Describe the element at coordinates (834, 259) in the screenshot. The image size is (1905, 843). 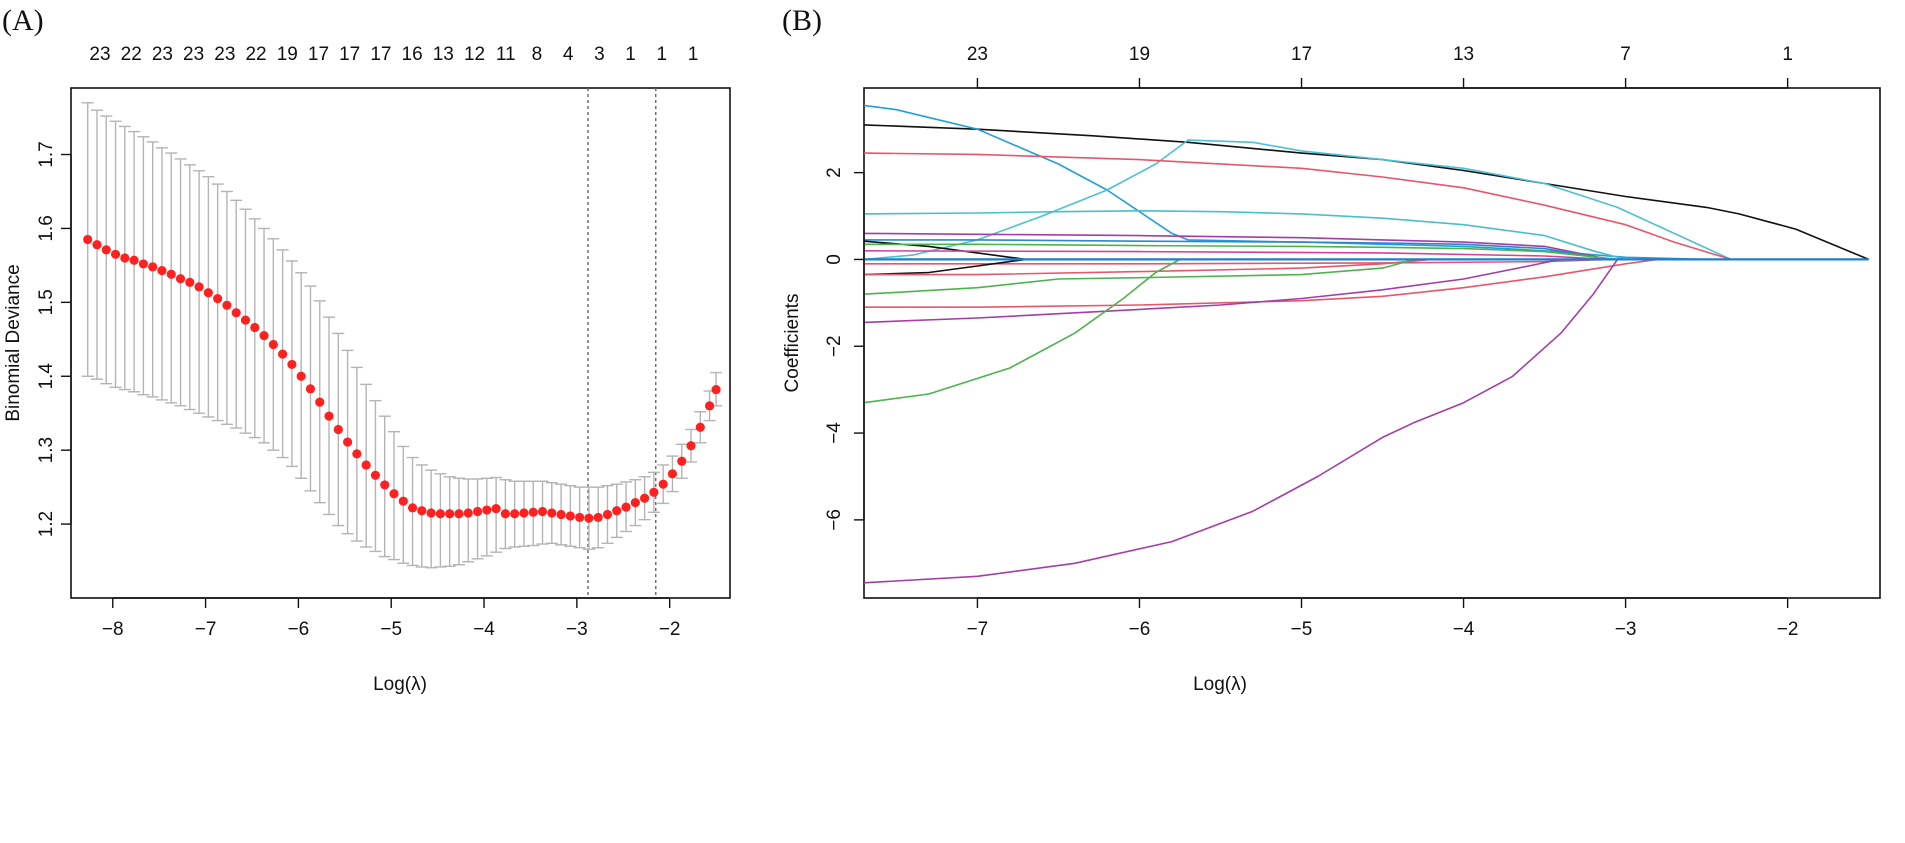
I see `panel-b-y-tick-label: 0` at that location.